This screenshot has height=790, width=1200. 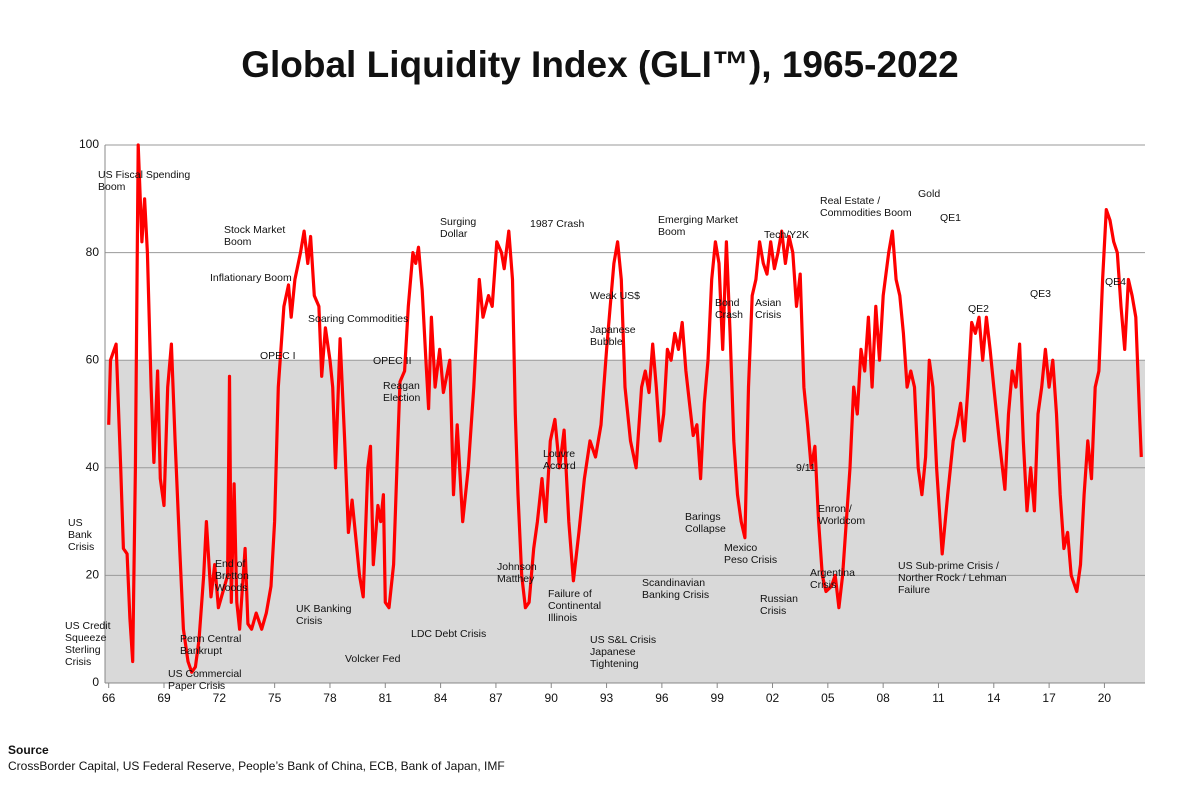 What do you see at coordinates (80, 535) in the screenshot?
I see `annotation: Bank` at bounding box center [80, 535].